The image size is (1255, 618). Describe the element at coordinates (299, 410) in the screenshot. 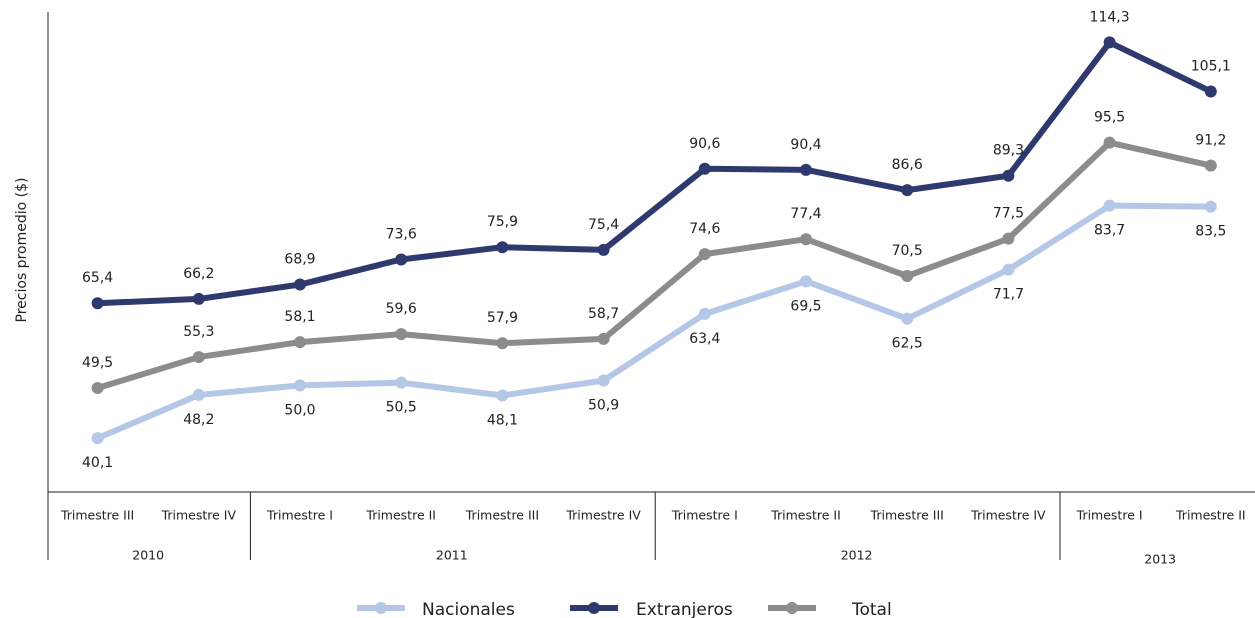

I see `data-label: 50,0` at that location.